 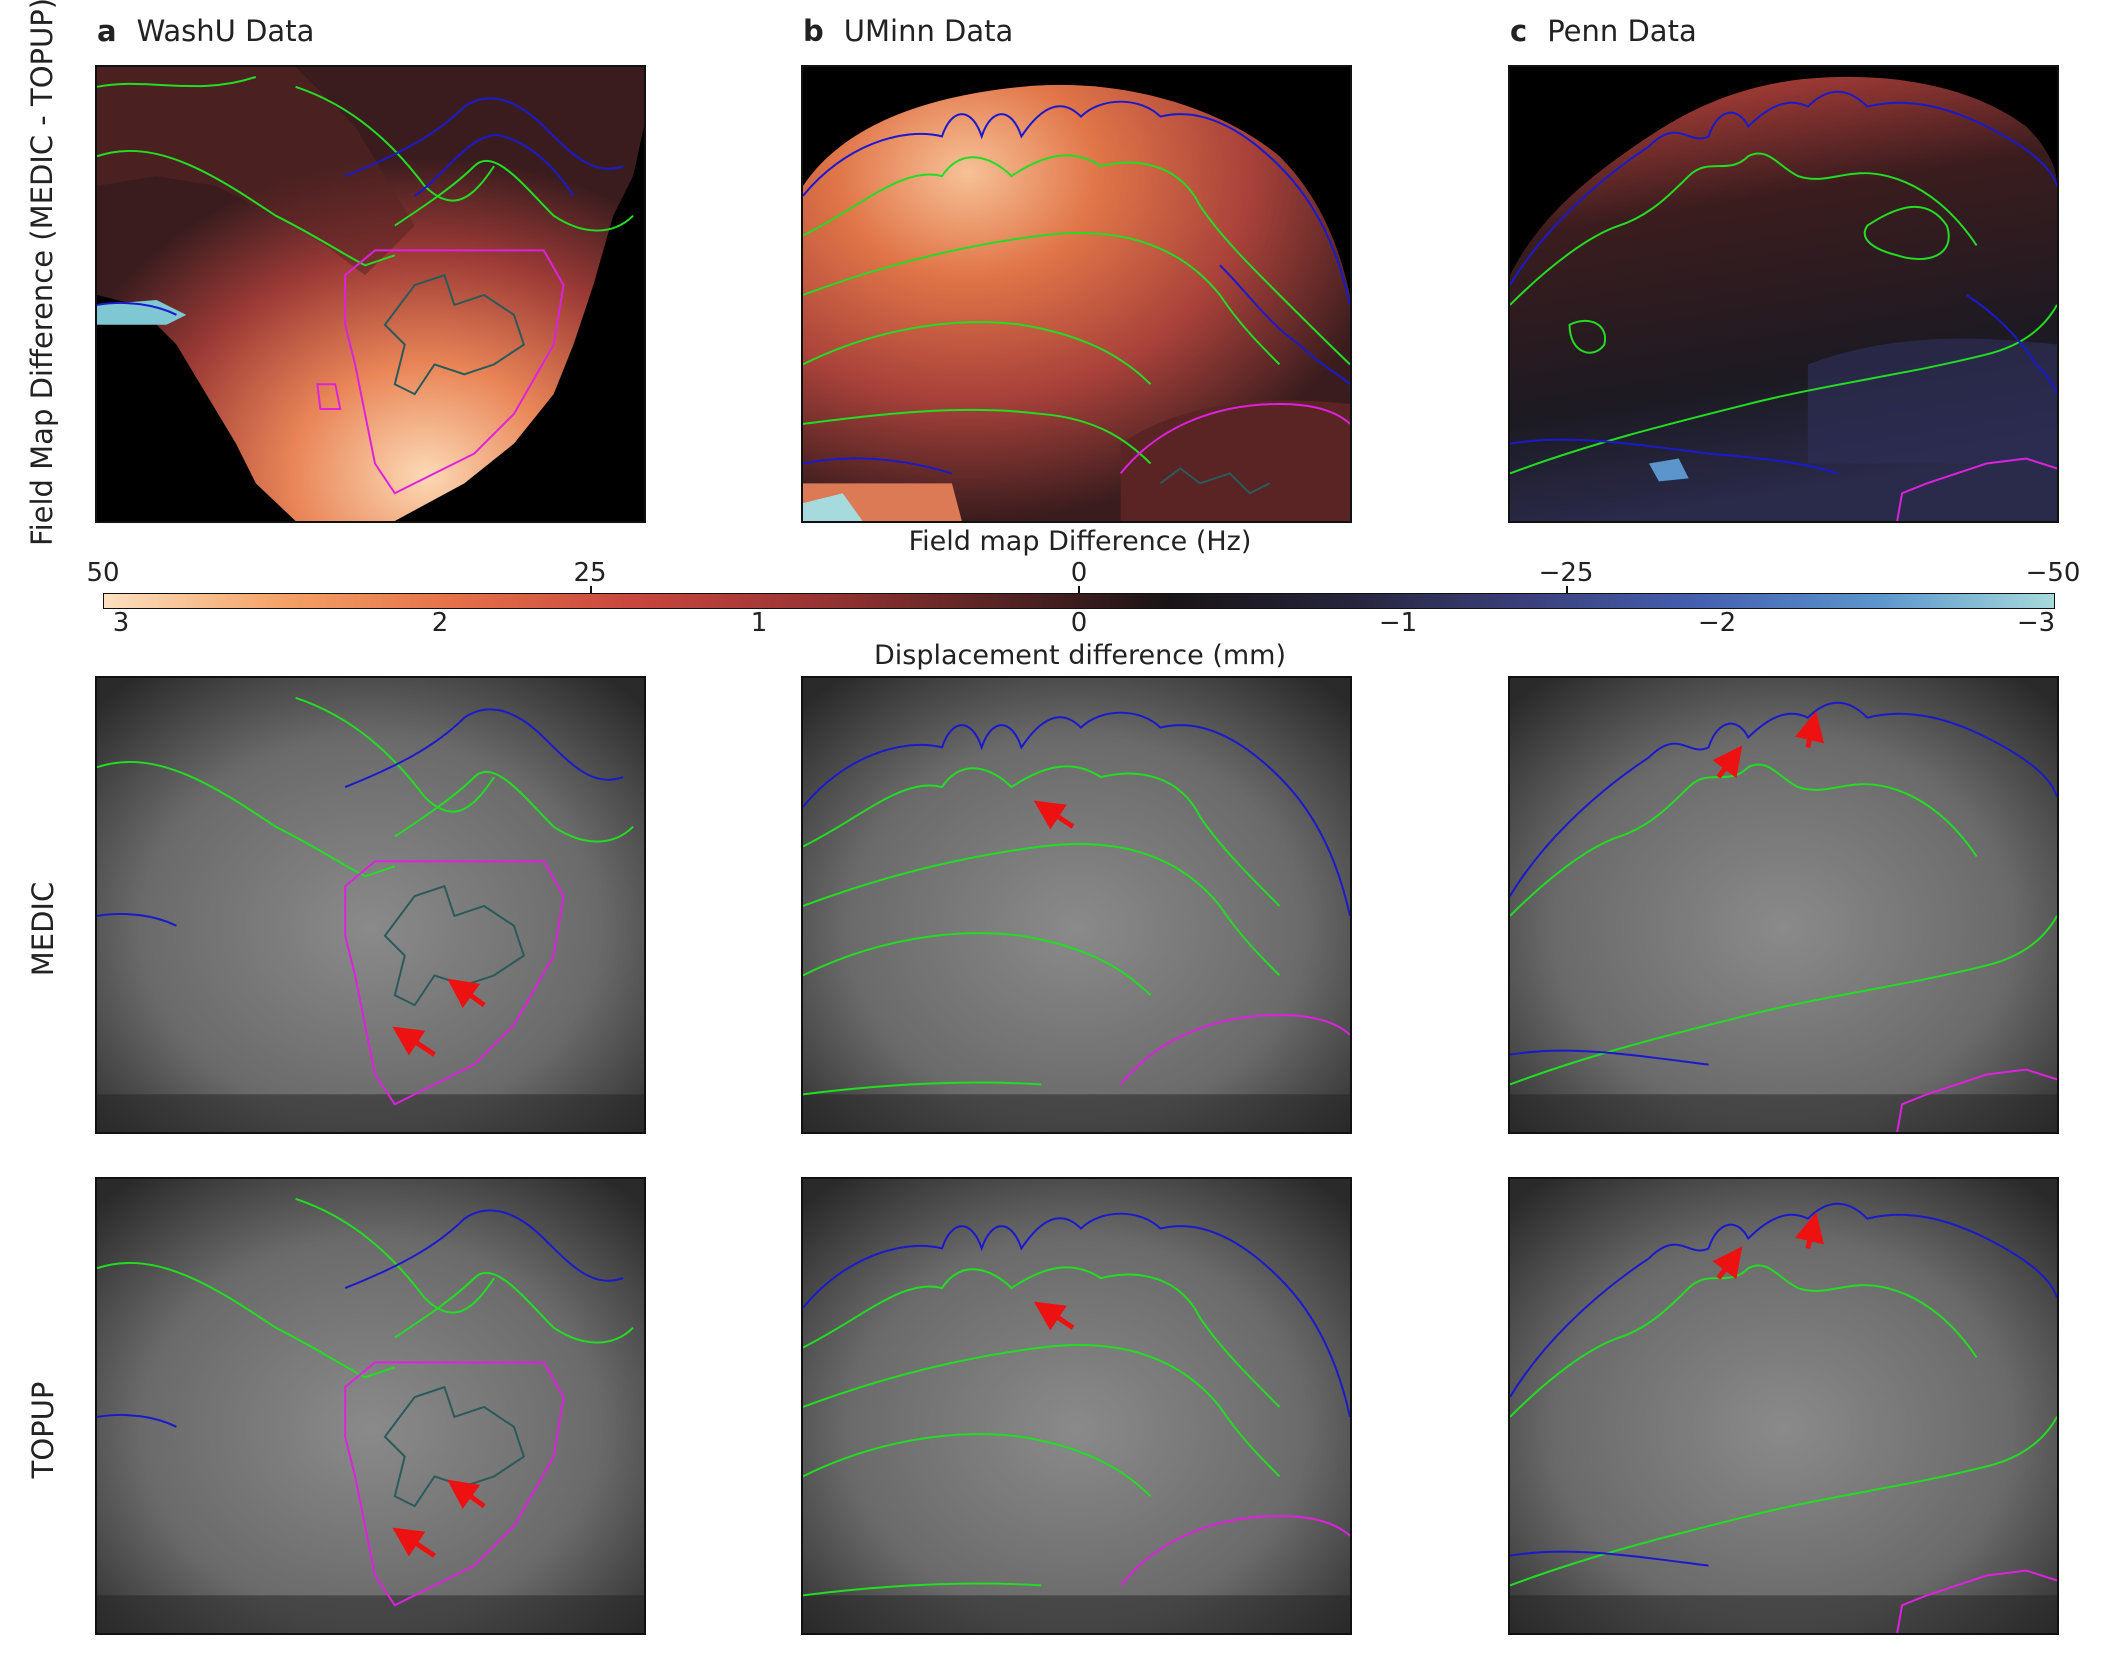 I want to click on colorbar-bottom-title: Displacement difference (mm), so click(x=1080, y=655).